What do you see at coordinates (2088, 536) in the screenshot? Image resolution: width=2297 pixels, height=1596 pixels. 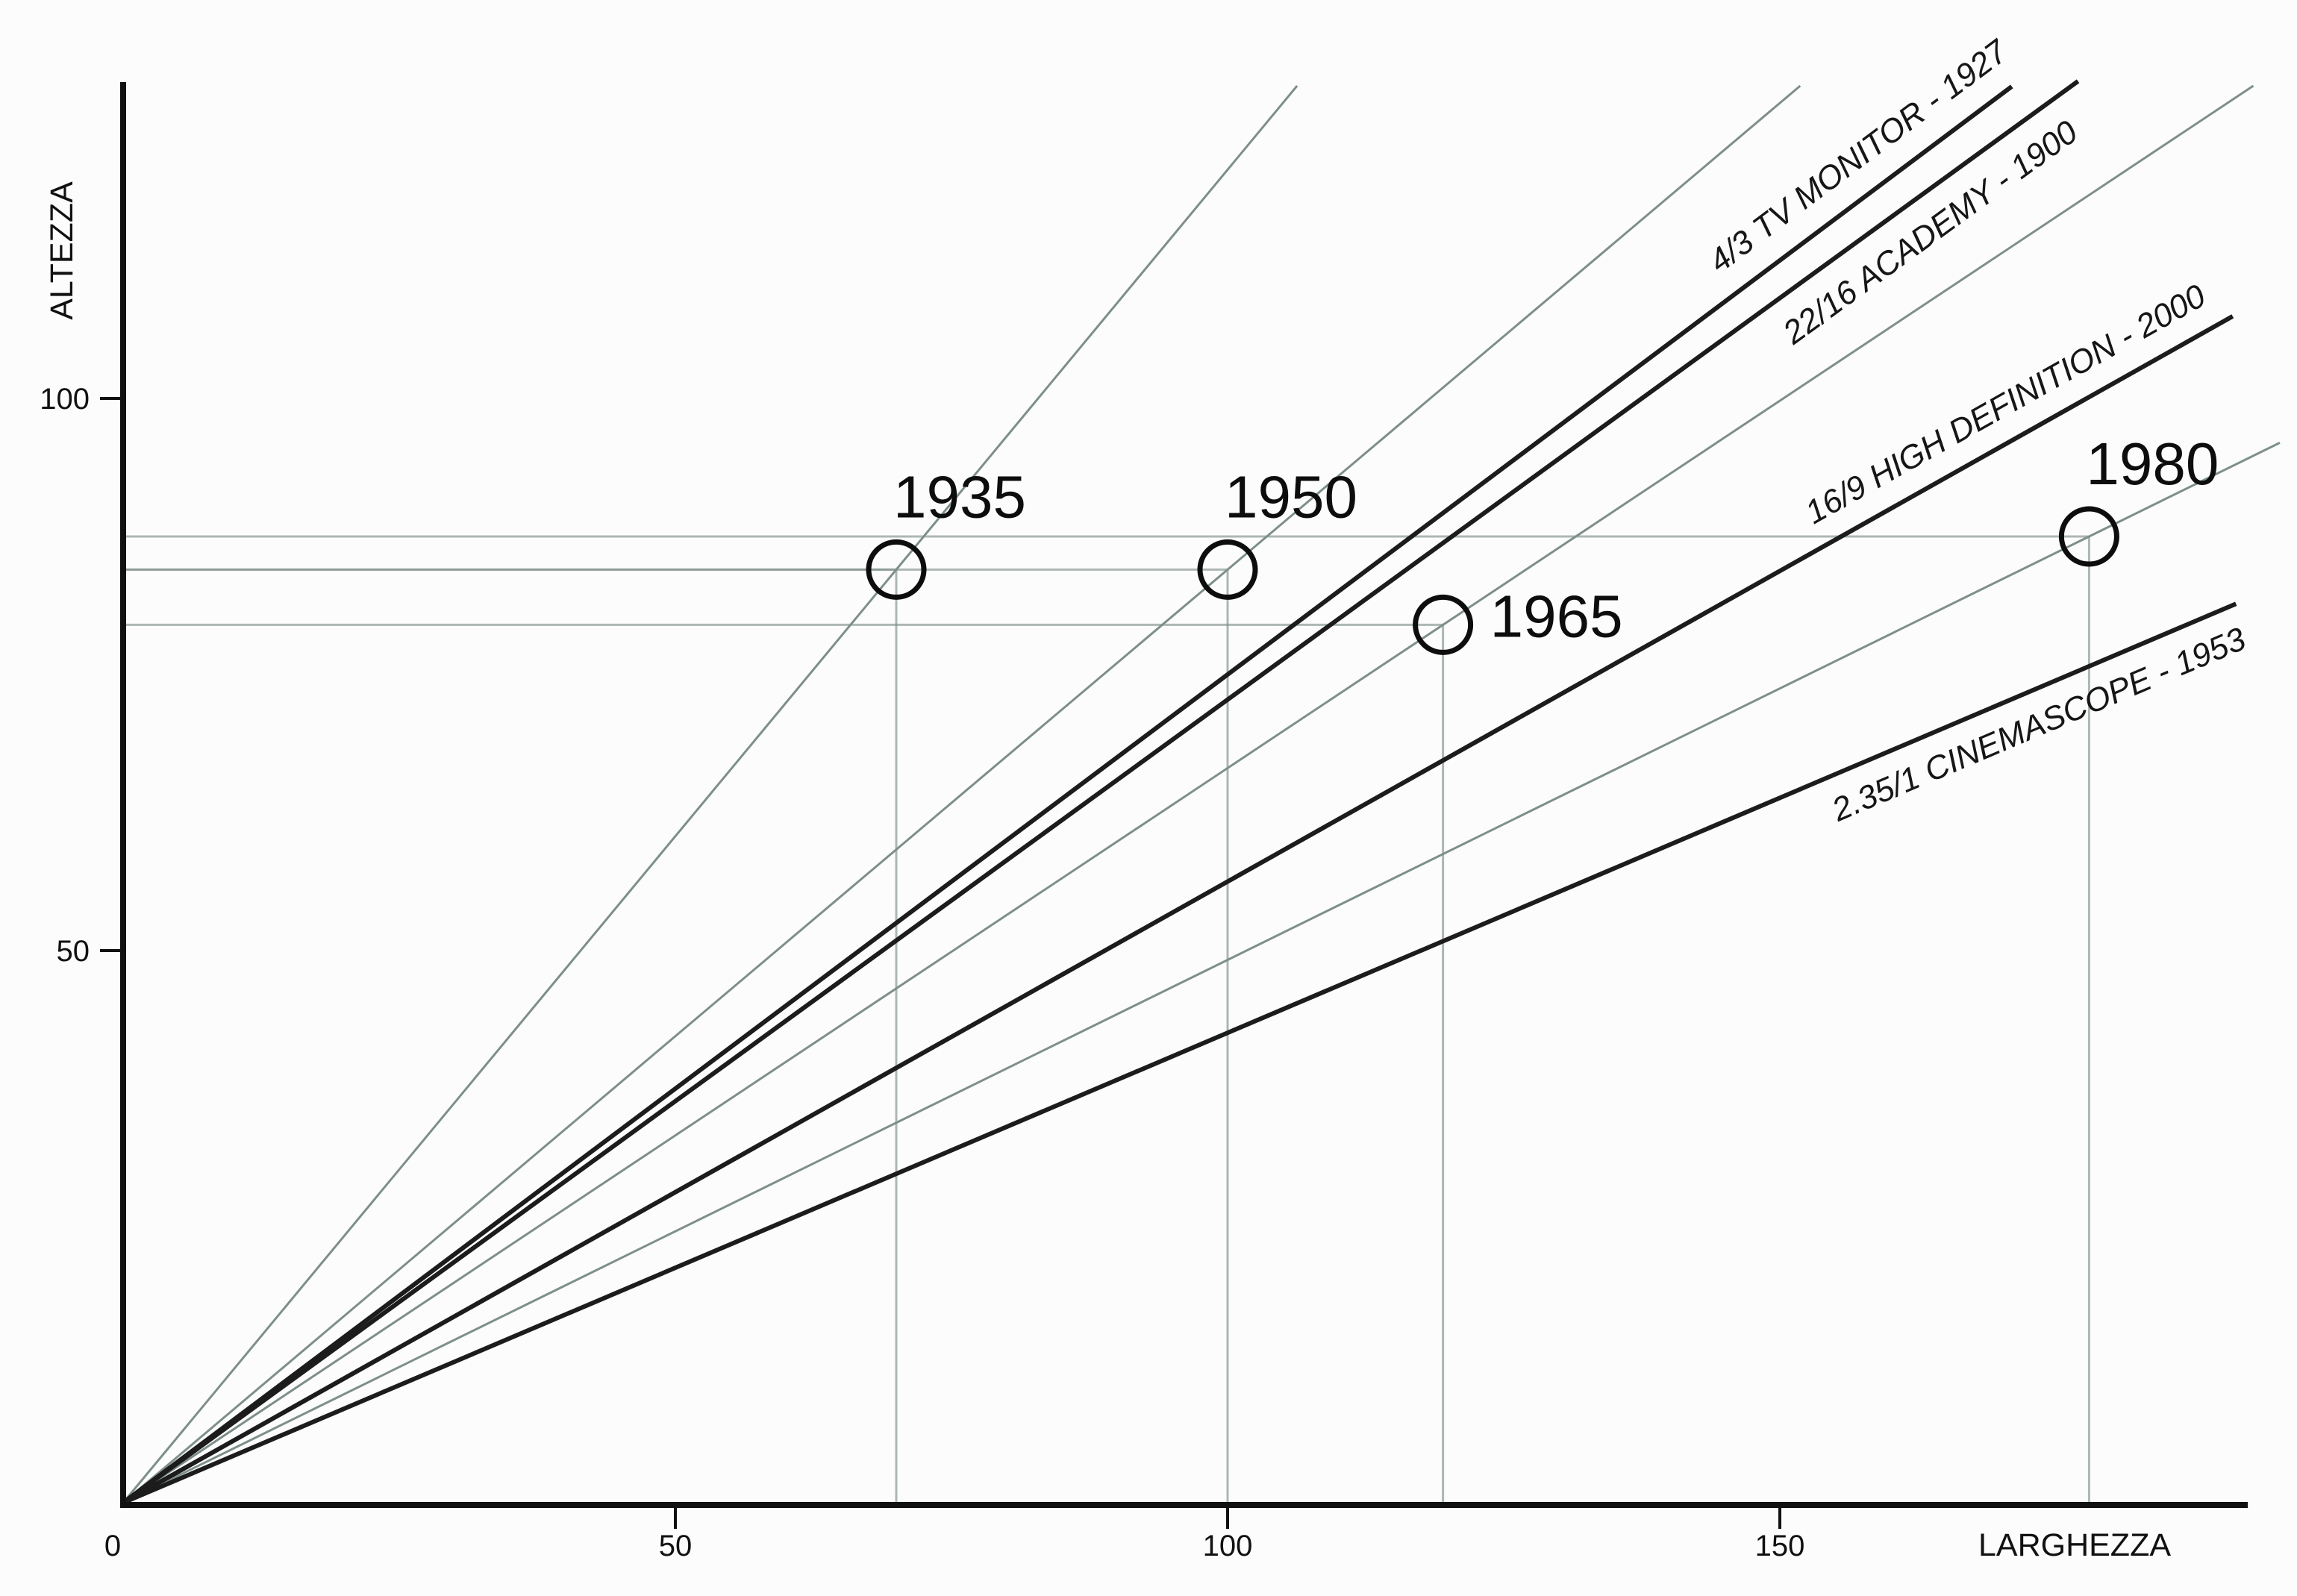 I see `data-point-circle-1980` at bounding box center [2088, 536].